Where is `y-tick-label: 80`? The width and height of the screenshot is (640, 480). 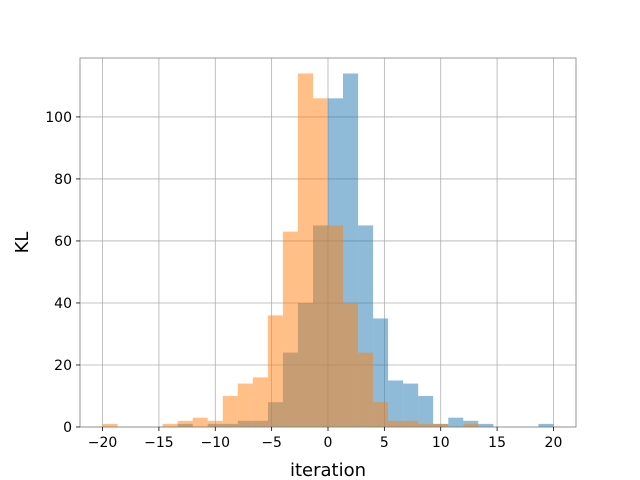 y-tick-label: 80 is located at coordinates (63, 180).